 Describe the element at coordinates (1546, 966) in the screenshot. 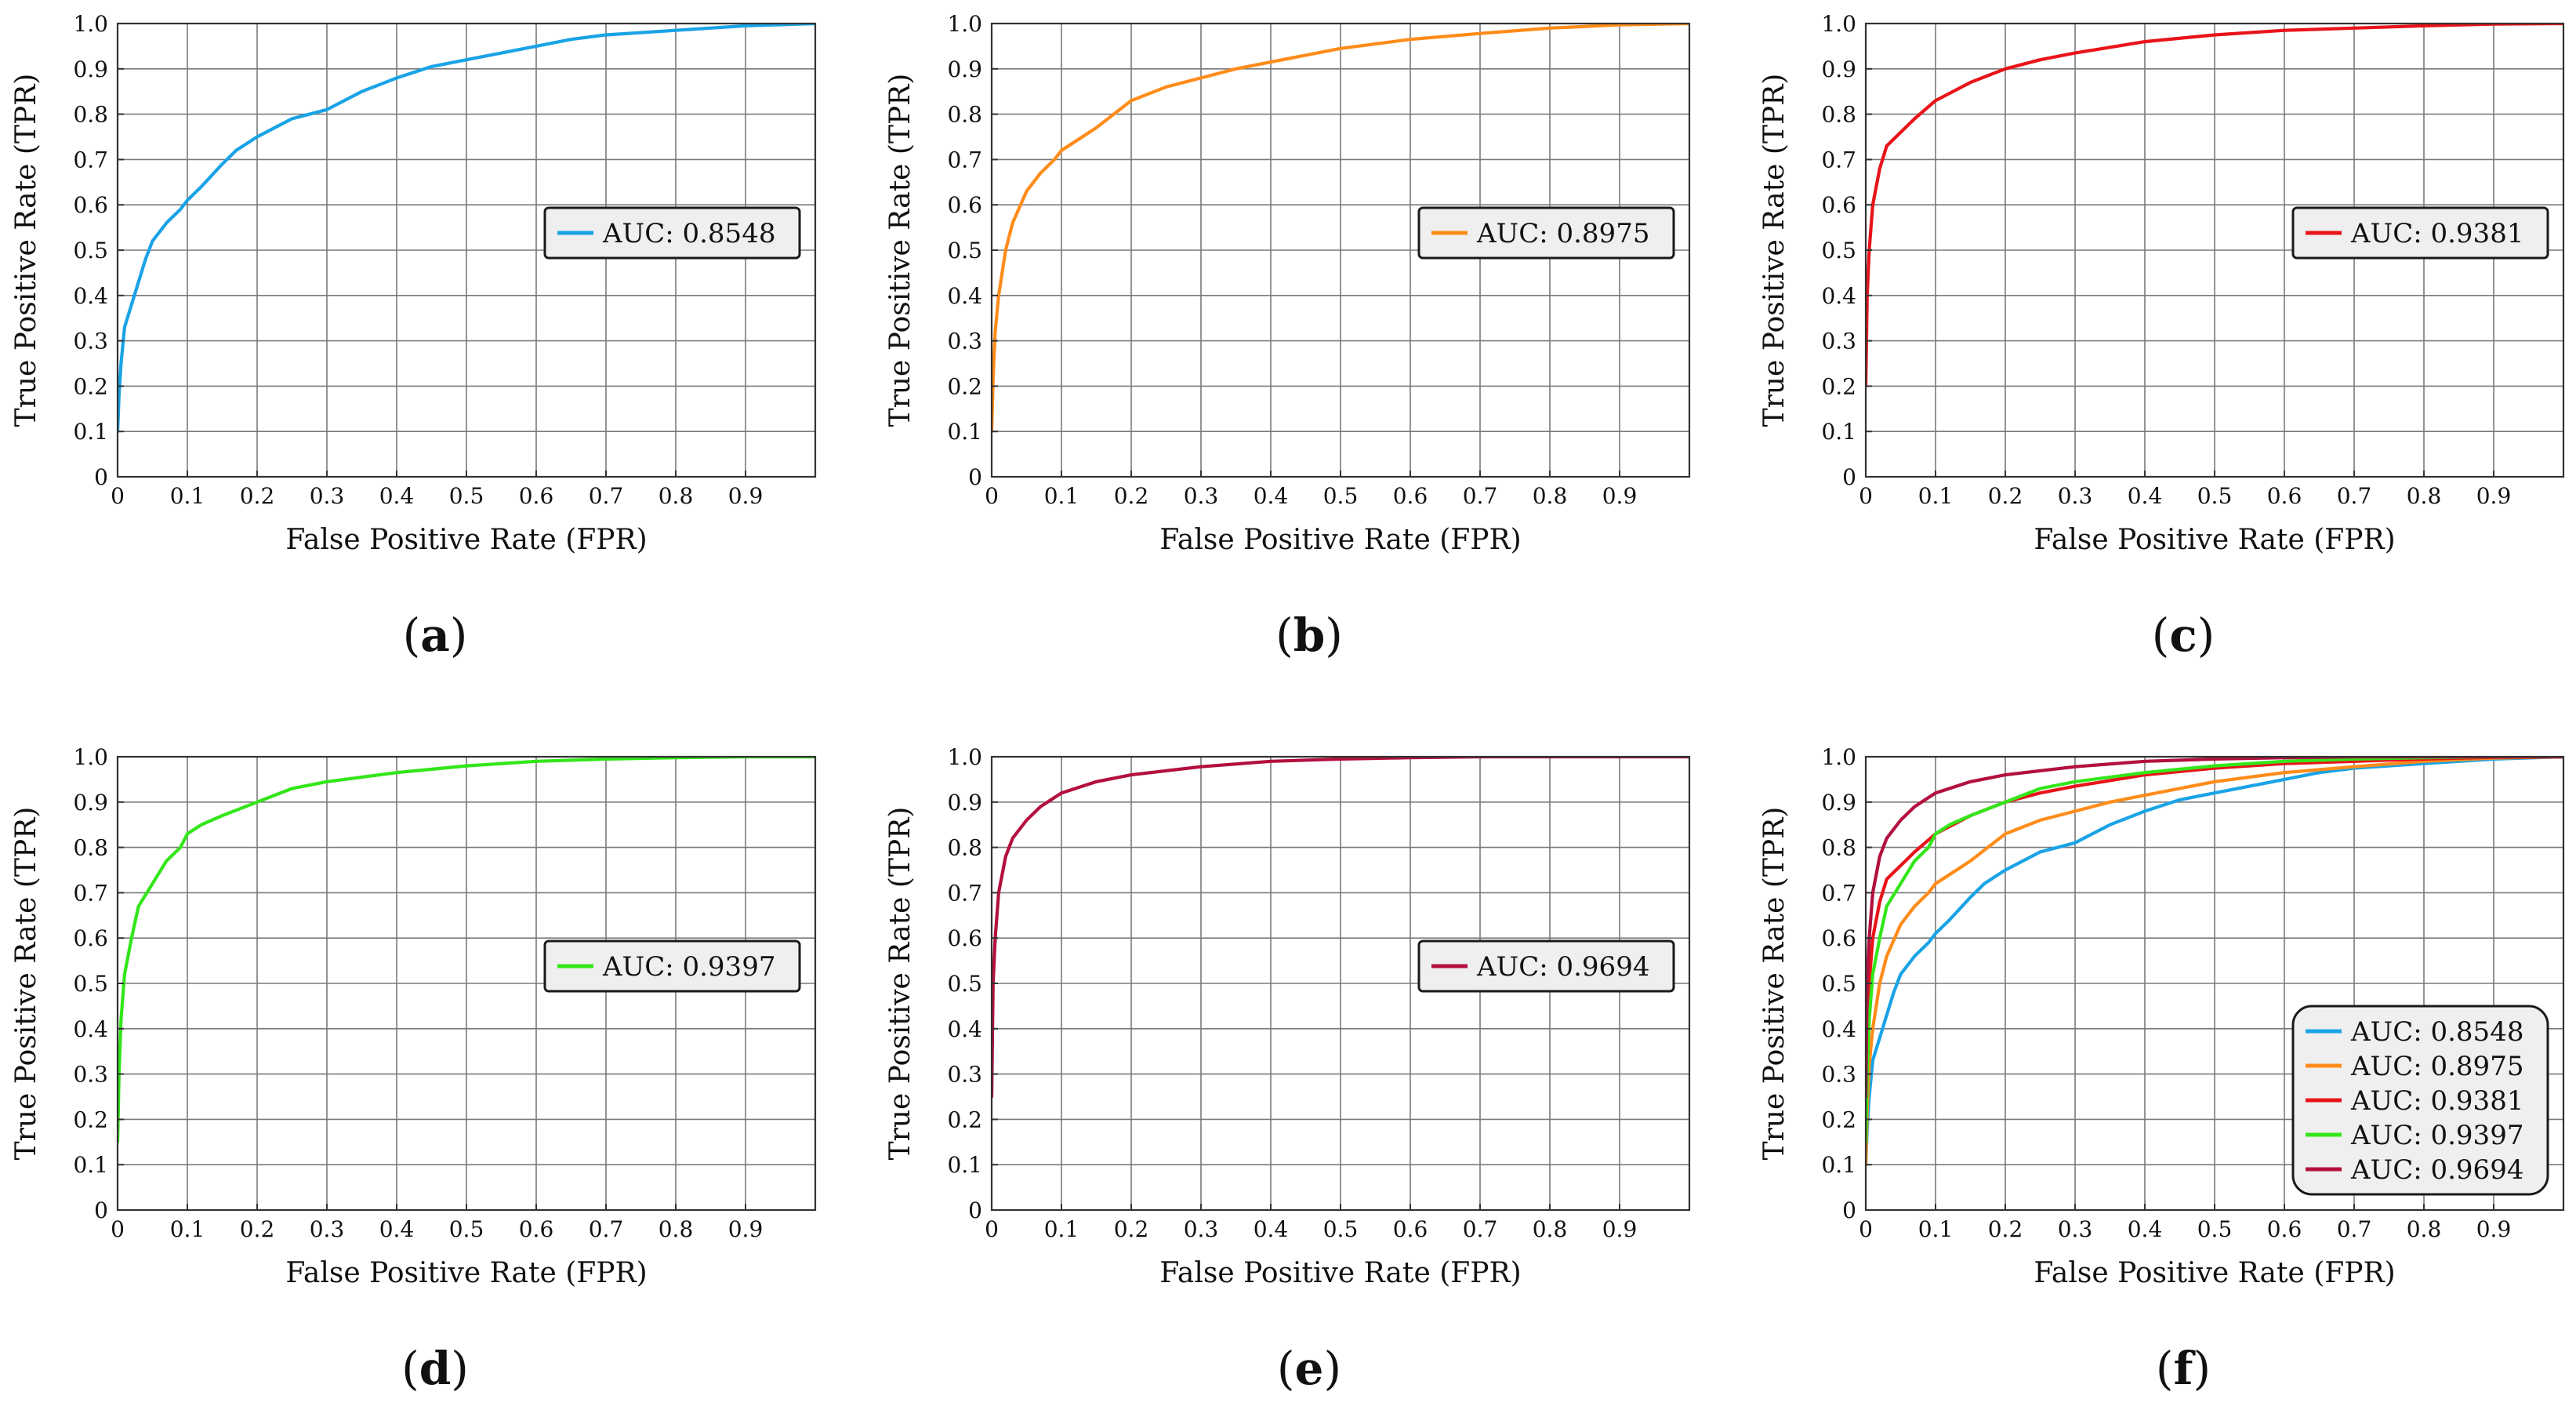

I see `legend: AUC: 0.9694` at that location.